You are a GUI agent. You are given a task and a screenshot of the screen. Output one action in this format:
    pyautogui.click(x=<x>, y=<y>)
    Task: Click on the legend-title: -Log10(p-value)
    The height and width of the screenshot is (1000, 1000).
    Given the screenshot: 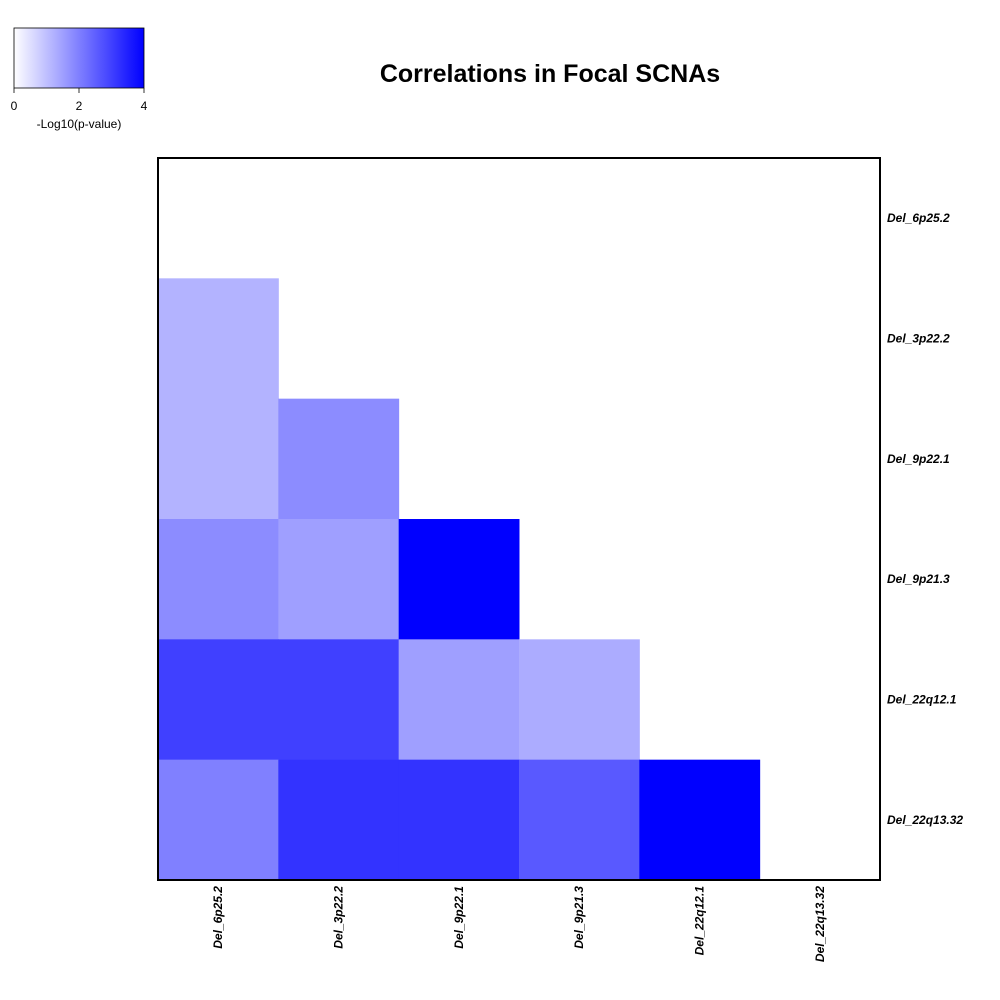 What is the action you would take?
    pyautogui.click(x=79, y=124)
    